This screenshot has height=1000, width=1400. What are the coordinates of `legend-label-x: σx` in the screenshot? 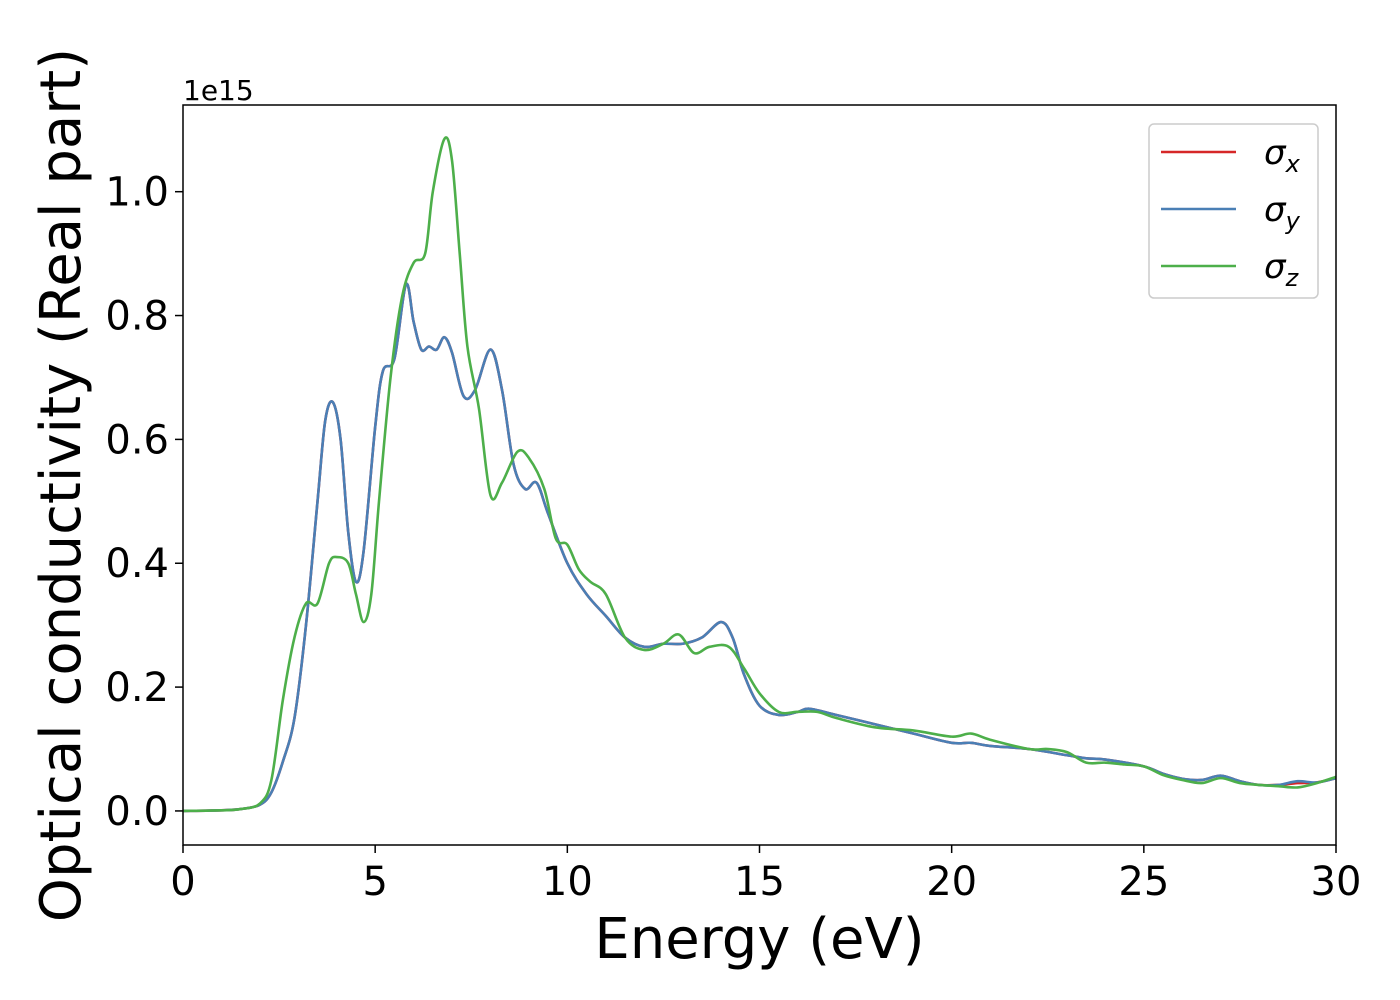 It's located at (1282, 155).